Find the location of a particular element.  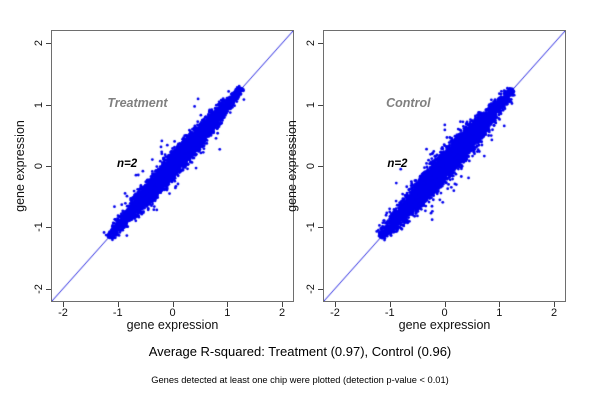

panel-title: Treatment is located at coordinates (137, 102).